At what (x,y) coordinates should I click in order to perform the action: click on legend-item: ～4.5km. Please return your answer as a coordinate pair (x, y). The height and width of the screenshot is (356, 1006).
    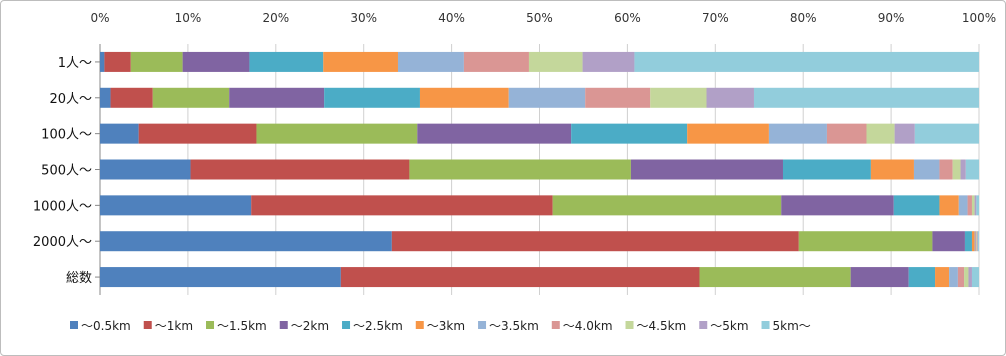
    Looking at the image, I should click on (655, 326).